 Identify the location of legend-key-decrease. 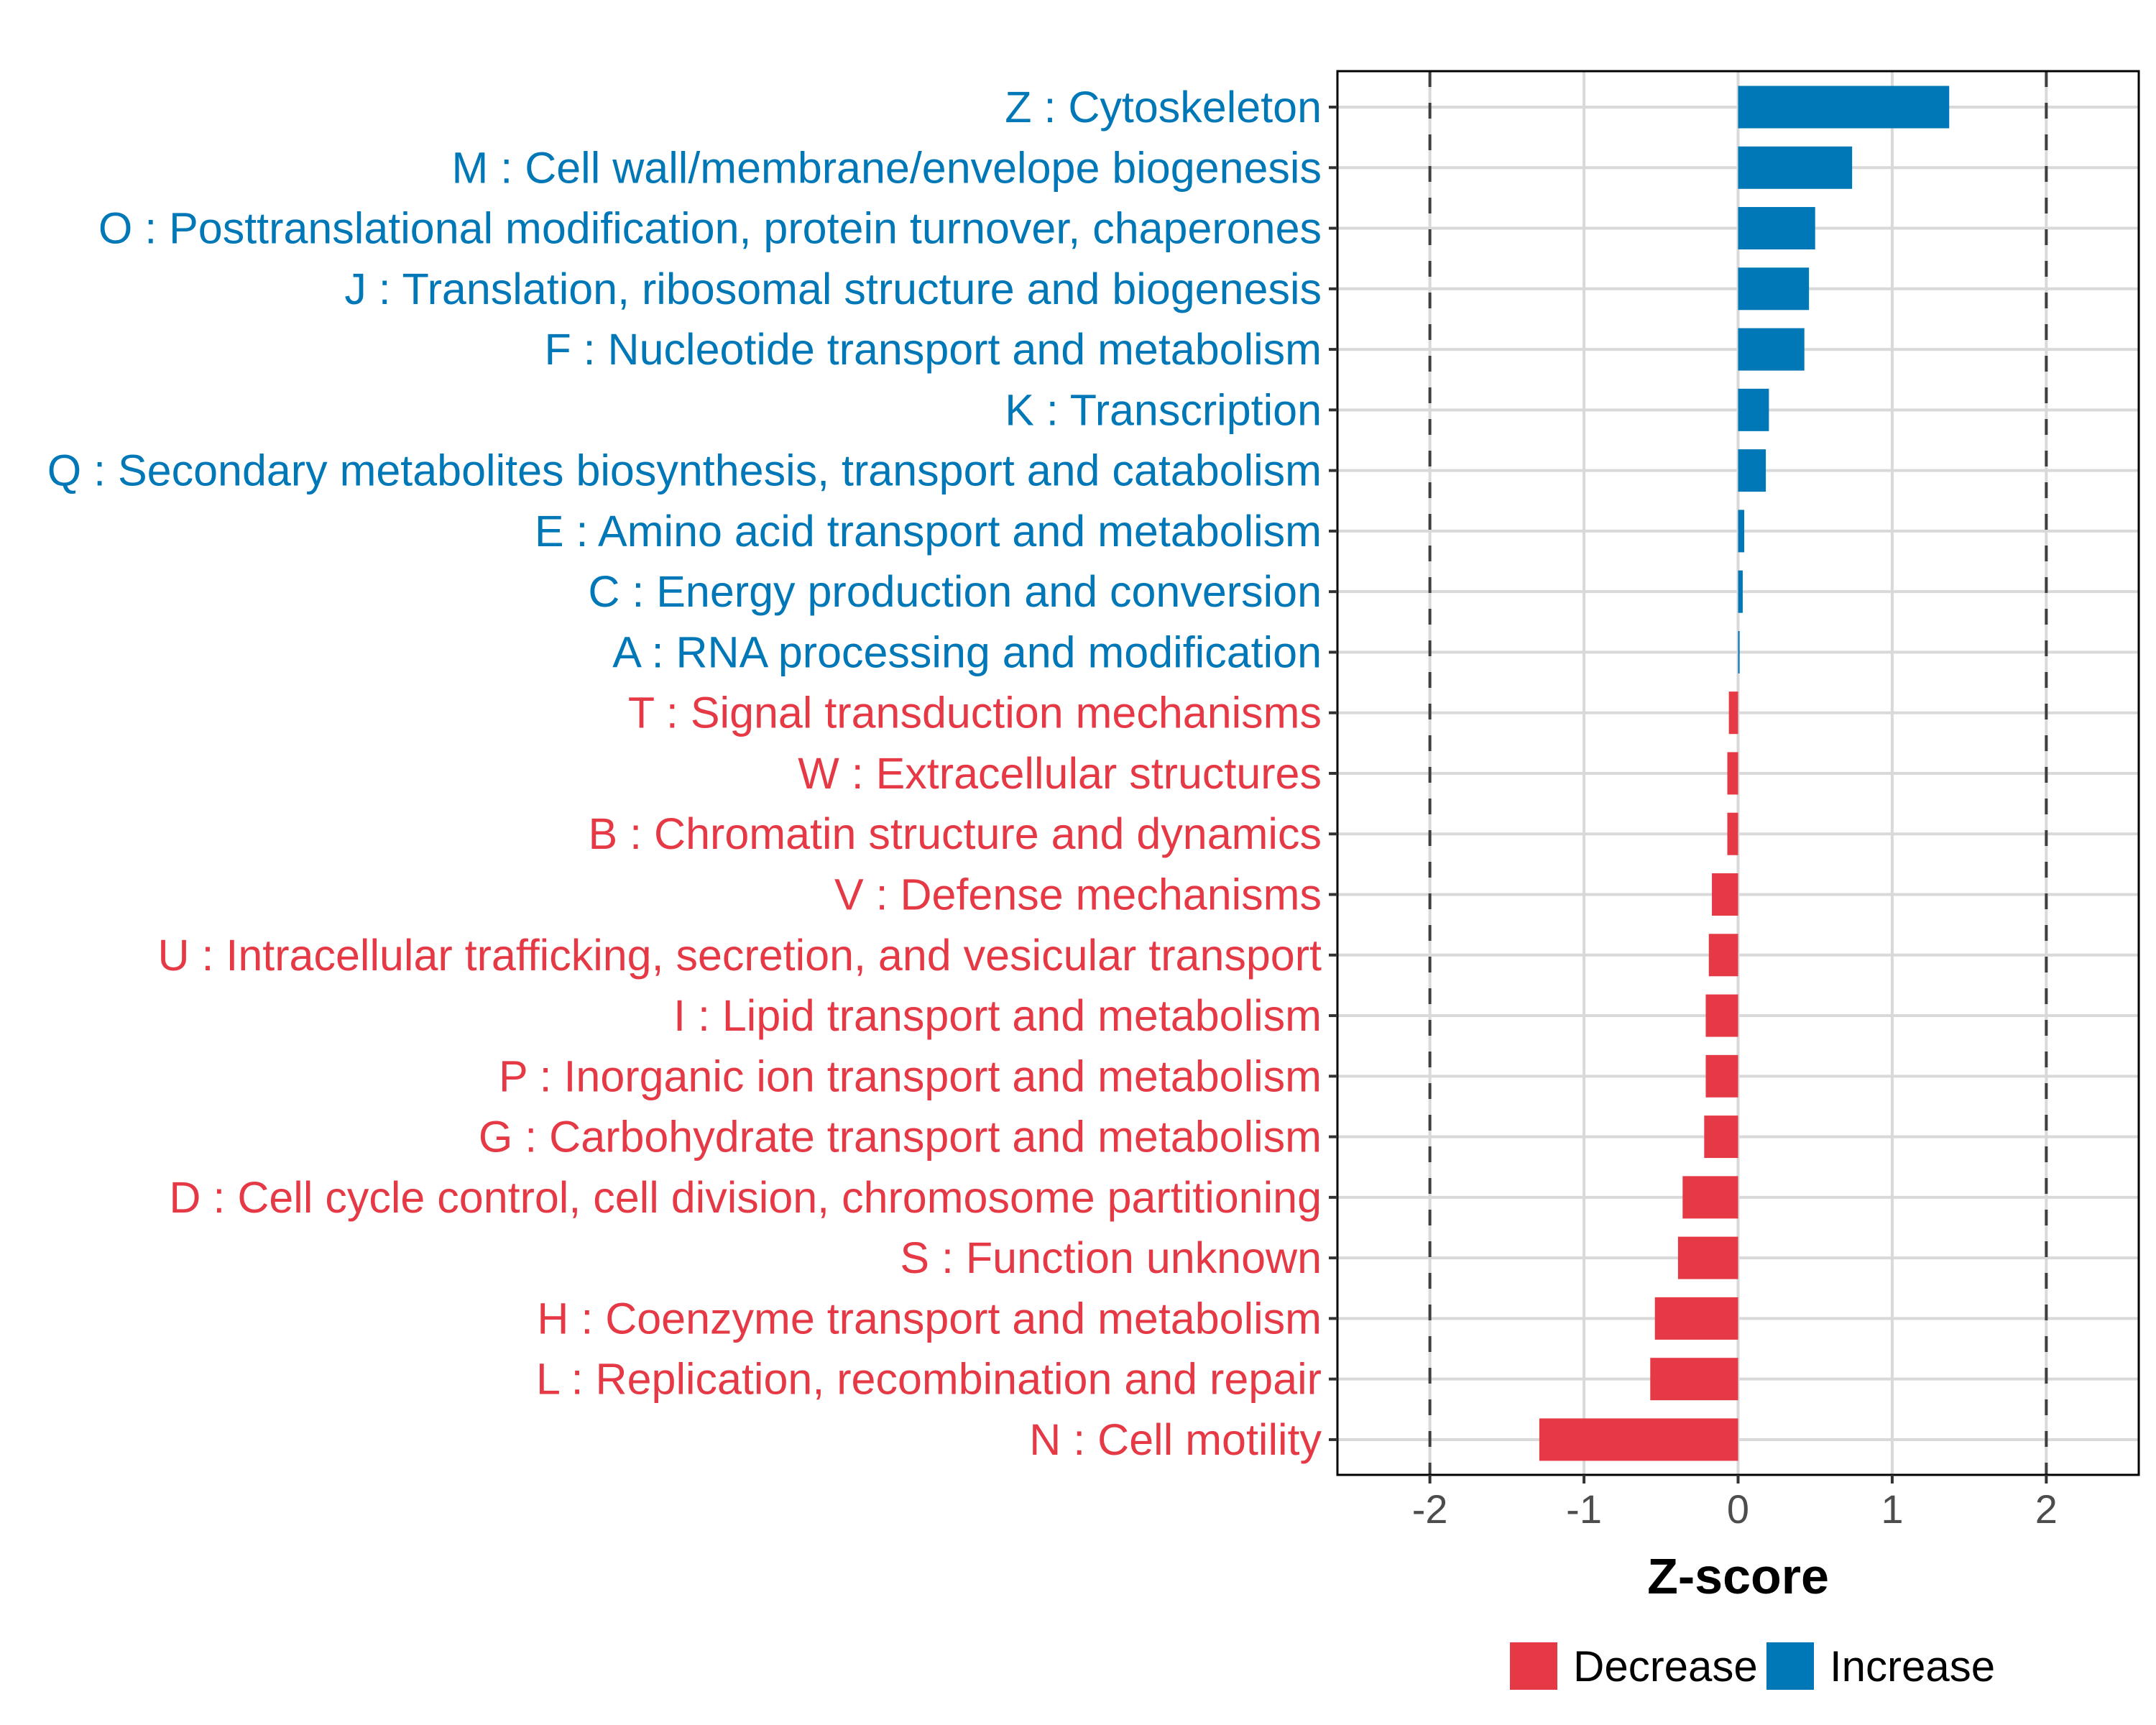
(1533, 1666).